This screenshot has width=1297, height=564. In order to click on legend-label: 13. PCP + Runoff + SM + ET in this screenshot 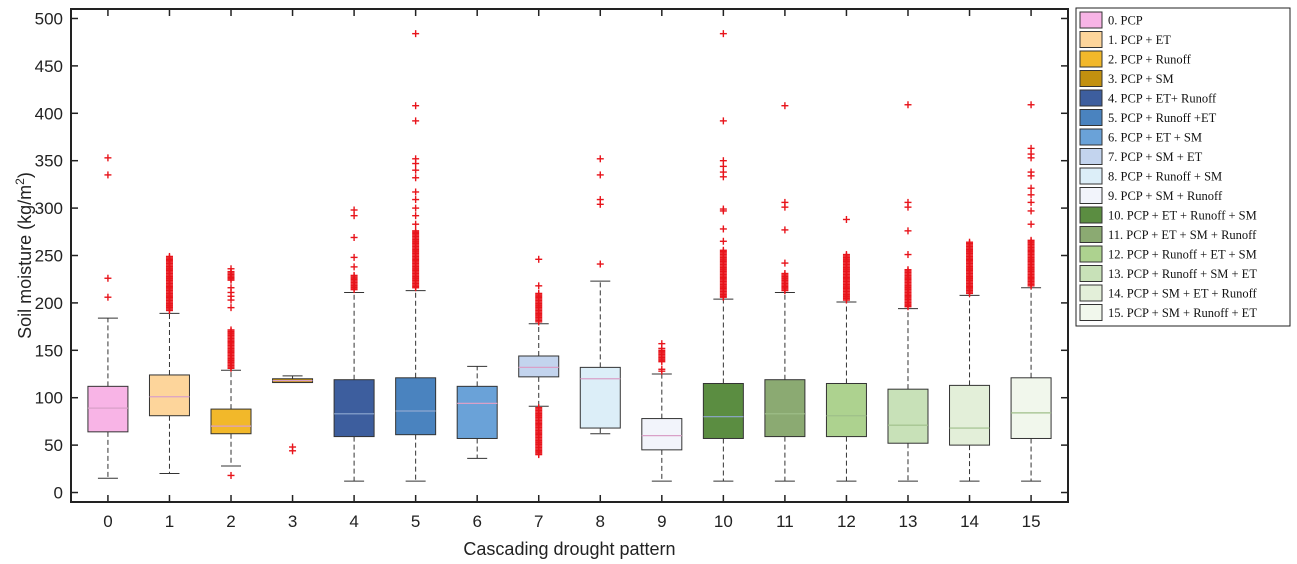, I will do `click(1182, 274)`.